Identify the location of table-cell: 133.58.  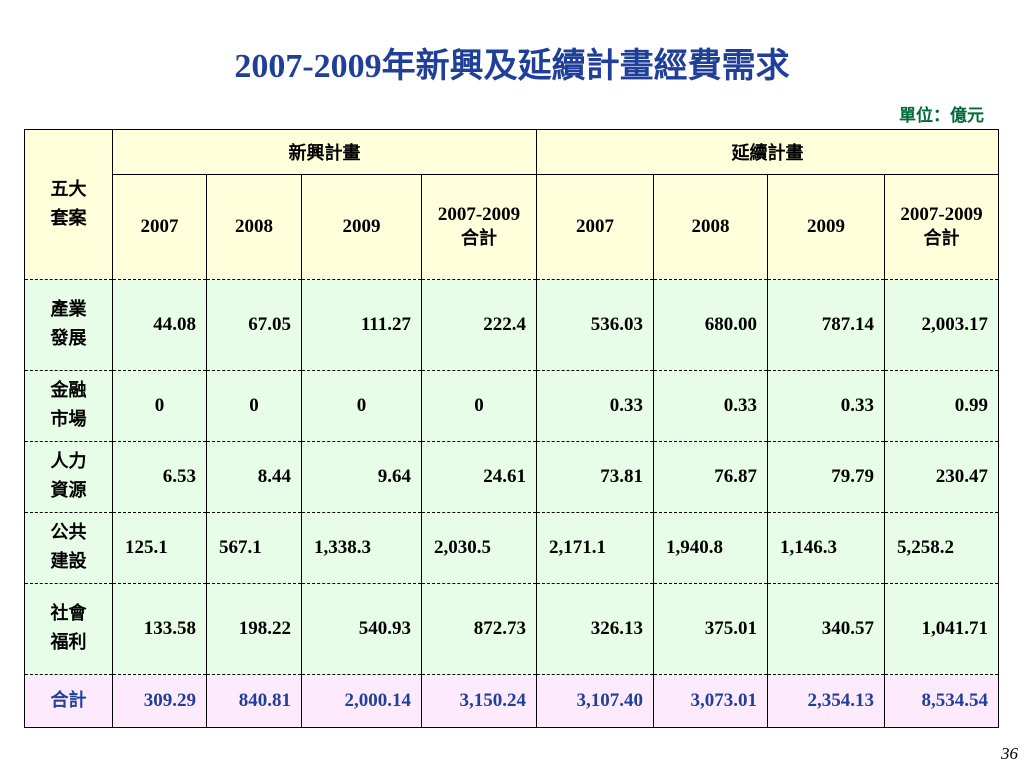
(159, 629).